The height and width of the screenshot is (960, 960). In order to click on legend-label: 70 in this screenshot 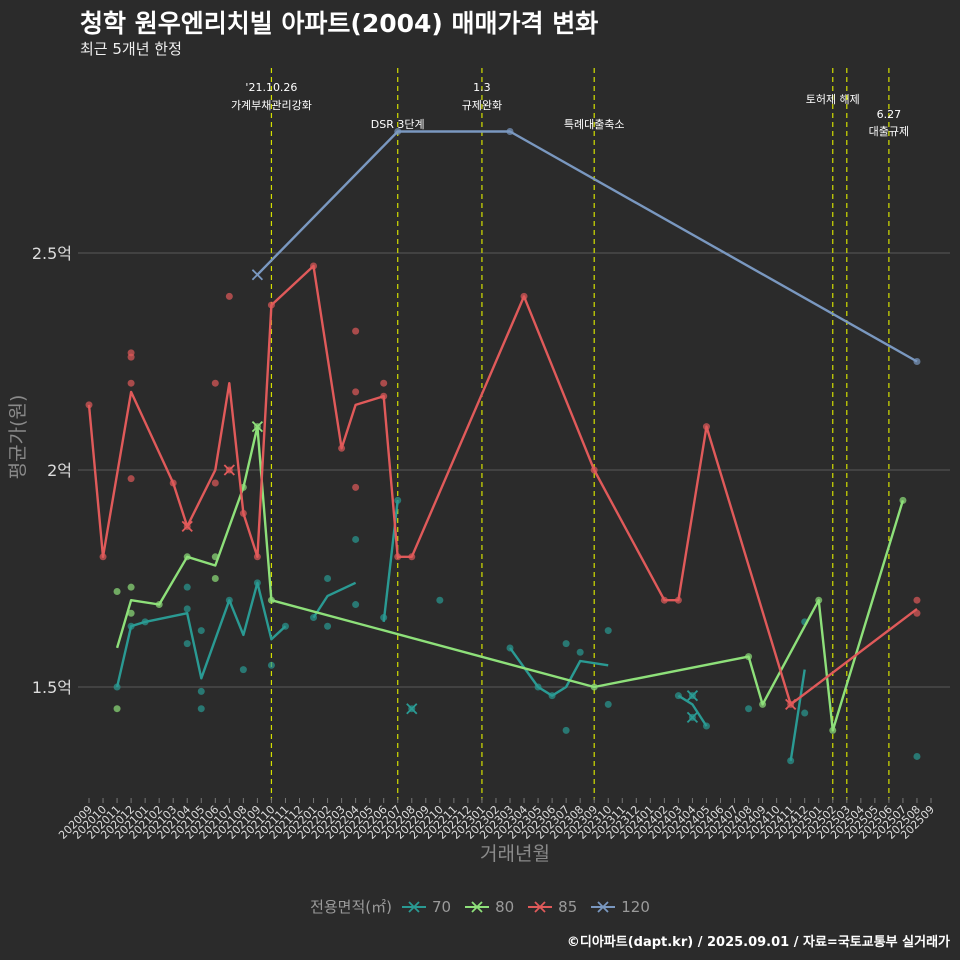, I will do `click(441, 906)`.